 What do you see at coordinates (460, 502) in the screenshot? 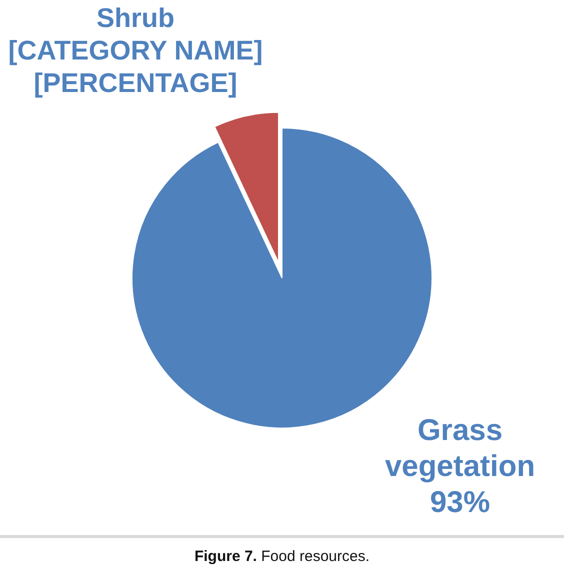
I see `data-label: 93%` at bounding box center [460, 502].